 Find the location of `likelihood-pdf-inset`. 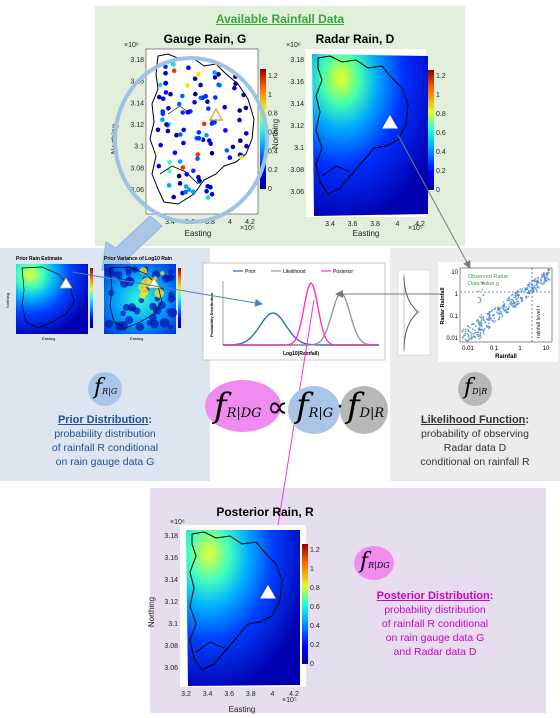

likelihood-pdf-inset is located at coordinates (414, 312).